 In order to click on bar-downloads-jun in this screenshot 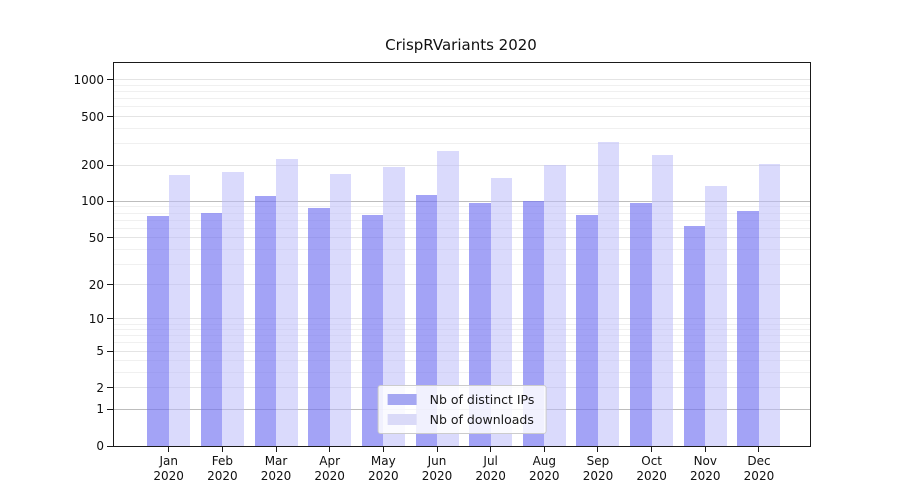, I will do `click(448, 298)`.